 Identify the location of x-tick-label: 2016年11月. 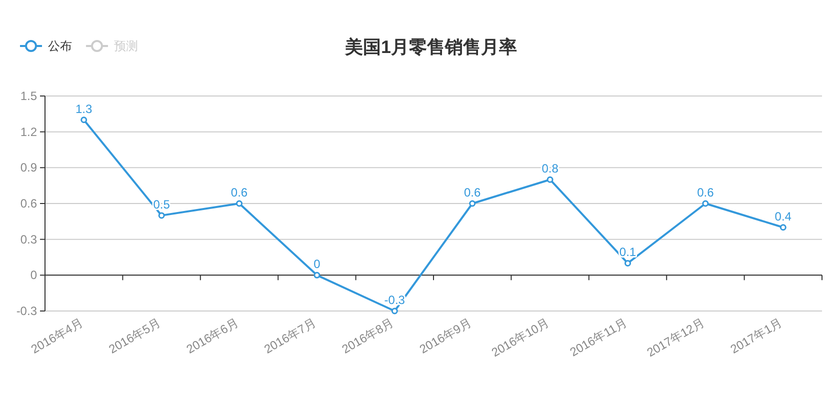
(599, 337).